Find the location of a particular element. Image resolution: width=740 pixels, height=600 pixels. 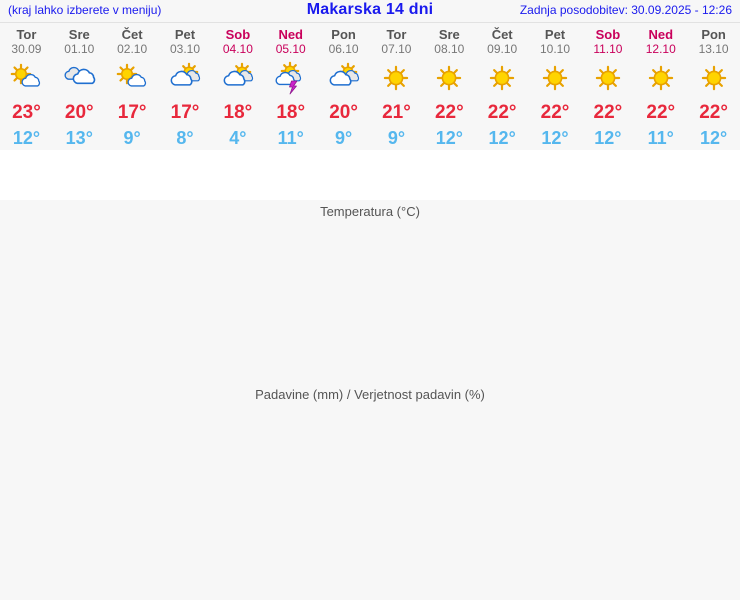

min-temp-10: 12° is located at coordinates (555, 138).